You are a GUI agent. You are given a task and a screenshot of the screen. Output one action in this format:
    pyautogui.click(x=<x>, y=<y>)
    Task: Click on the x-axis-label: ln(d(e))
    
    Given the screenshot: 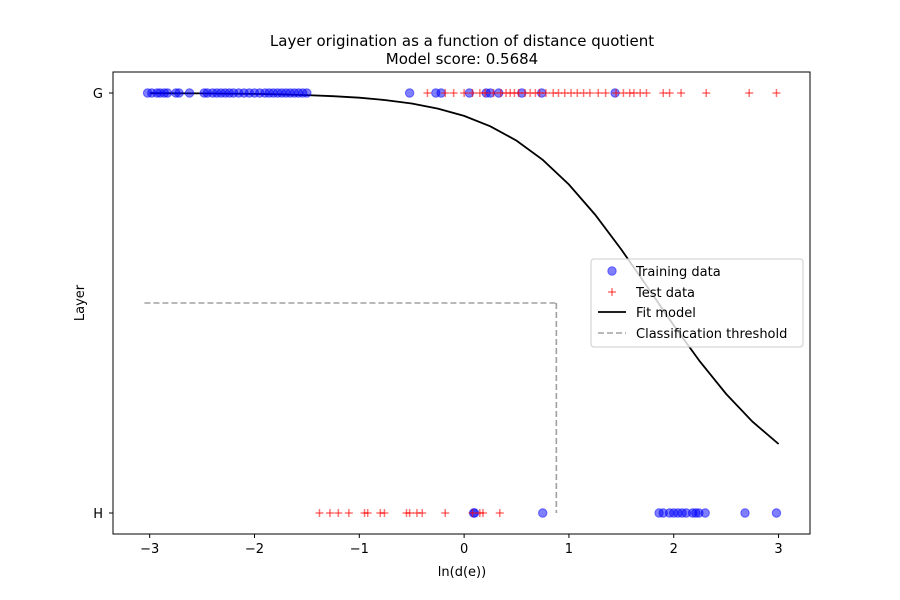 What is the action you would take?
    pyautogui.click(x=462, y=572)
    